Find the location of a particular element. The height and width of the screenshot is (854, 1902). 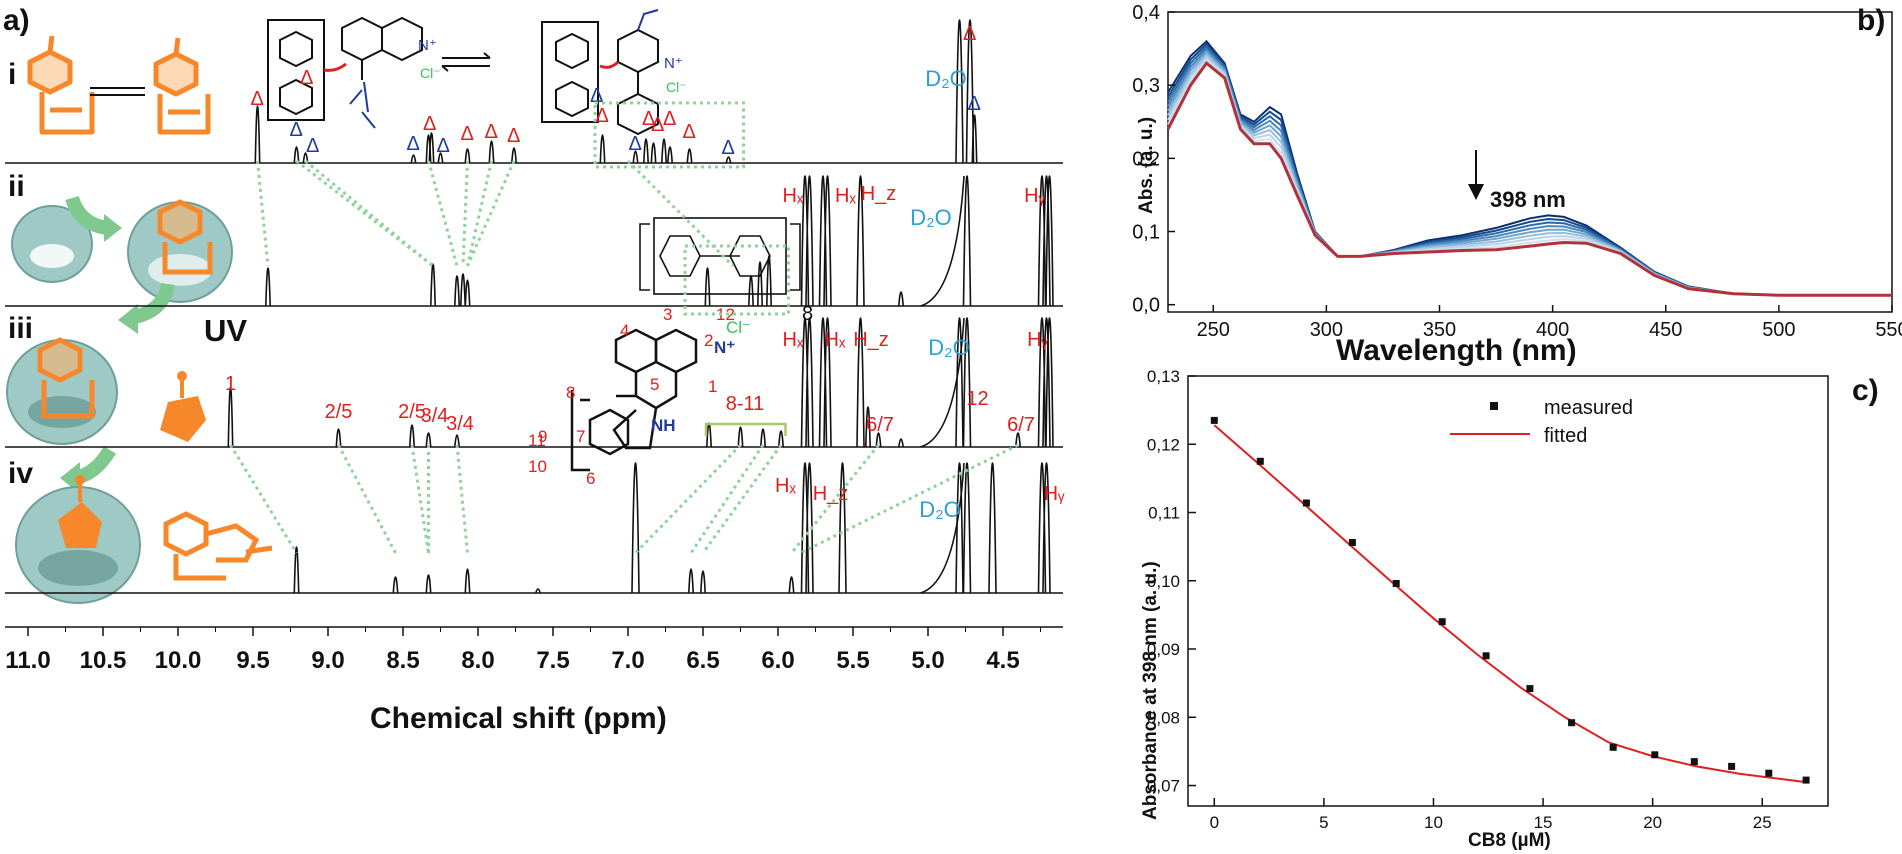

n-plus-label-product: N⁺ is located at coordinates (724, 347).